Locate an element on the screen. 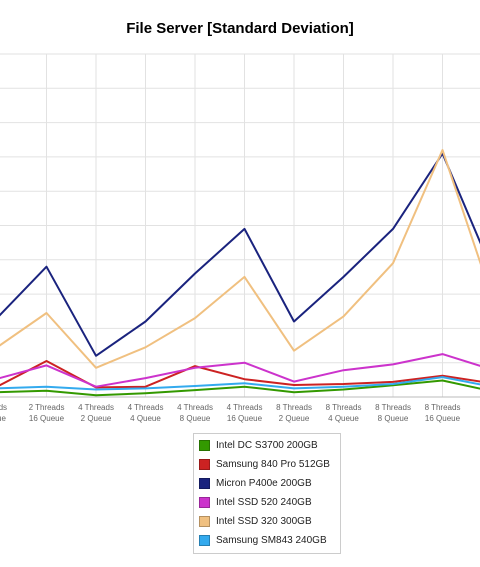 The height and width of the screenshot is (567, 480). legend-item: Micron P400e 200GB is located at coordinates (267, 483).